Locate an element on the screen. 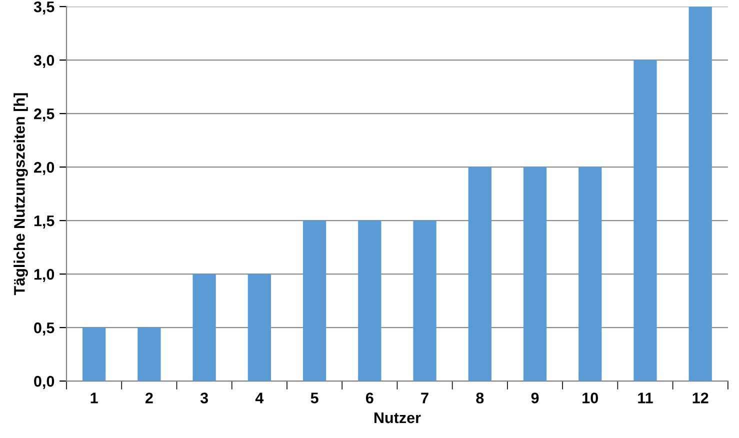 This screenshot has width=739, height=438. x-tick-label: 6 is located at coordinates (370, 398).